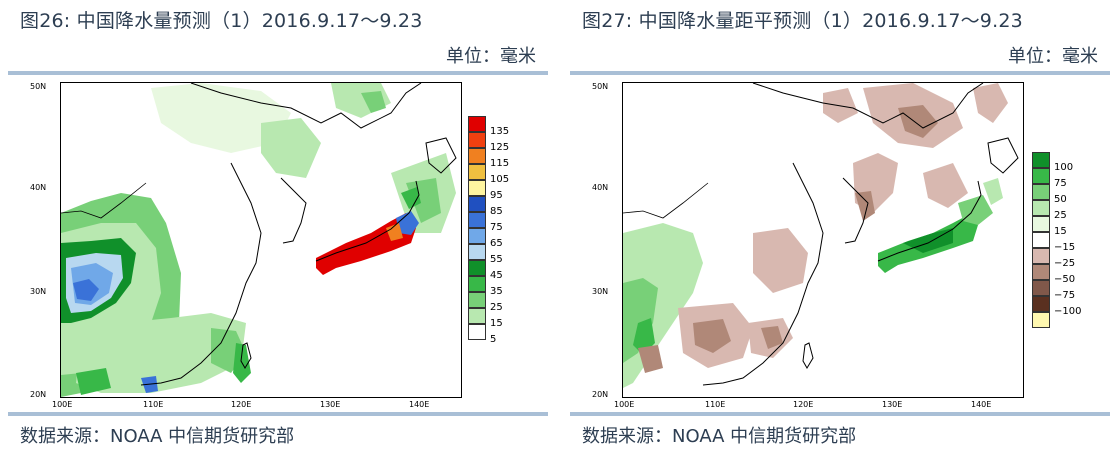 This screenshot has width=1112, height=455. I want to click on legend-label: −100, so click(1068, 311).